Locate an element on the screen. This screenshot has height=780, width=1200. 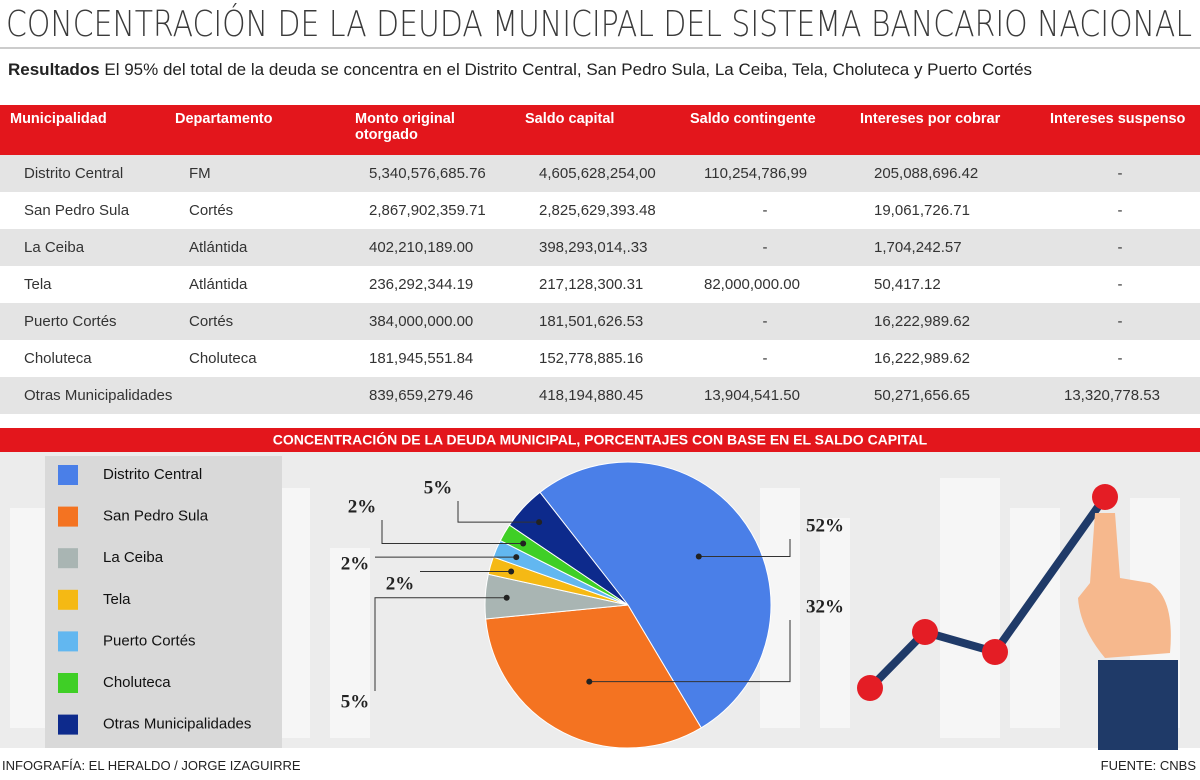
table-cell: 5,340,576,685.76 is located at coordinates (430, 173).